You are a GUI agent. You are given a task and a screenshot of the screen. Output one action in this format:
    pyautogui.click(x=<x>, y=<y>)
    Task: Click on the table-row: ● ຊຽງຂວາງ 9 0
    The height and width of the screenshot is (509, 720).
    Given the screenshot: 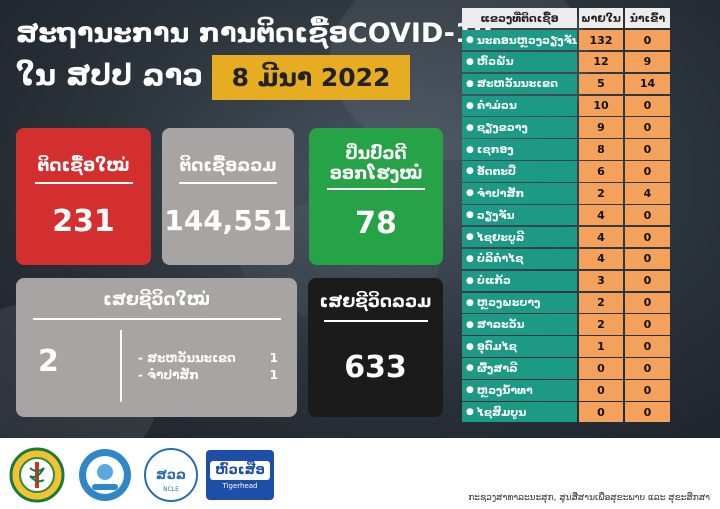 What is the action you would take?
    pyautogui.click(x=566, y=127)
    